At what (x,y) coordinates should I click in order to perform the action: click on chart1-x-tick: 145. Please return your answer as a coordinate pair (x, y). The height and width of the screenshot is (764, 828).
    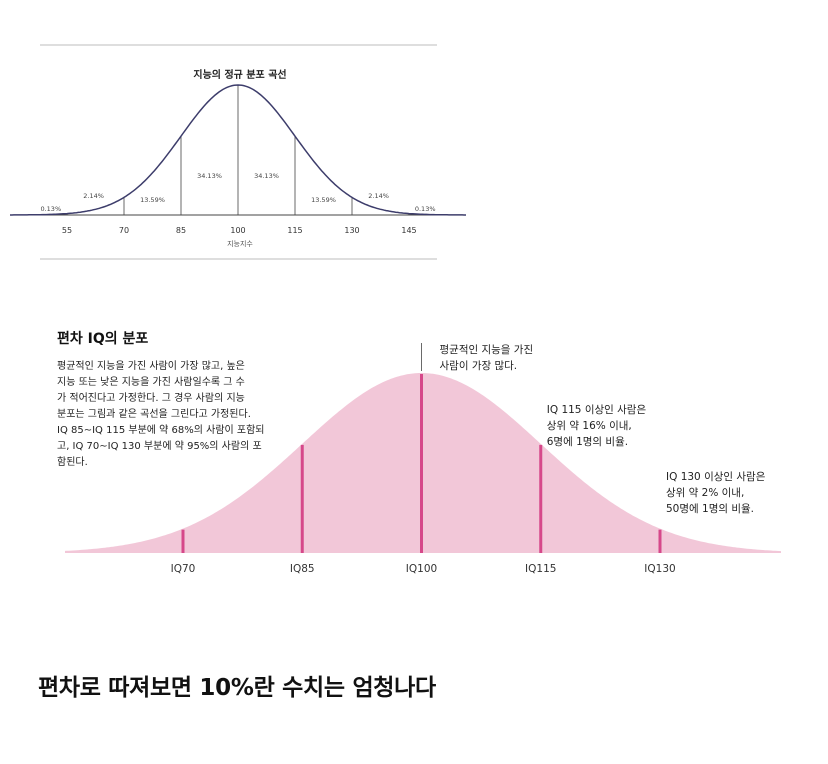
    Looking at the image, I should click on (408, 230).